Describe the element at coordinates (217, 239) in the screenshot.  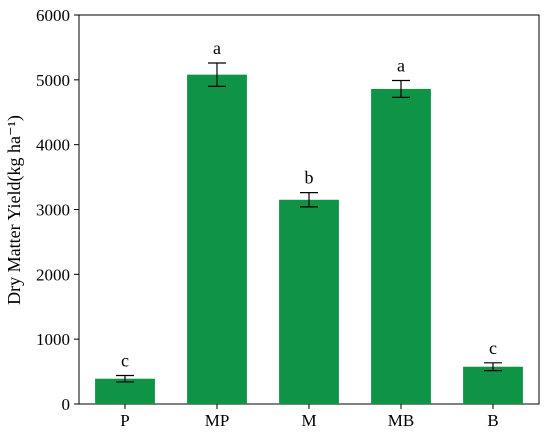
I see `bar-mp` at that location.